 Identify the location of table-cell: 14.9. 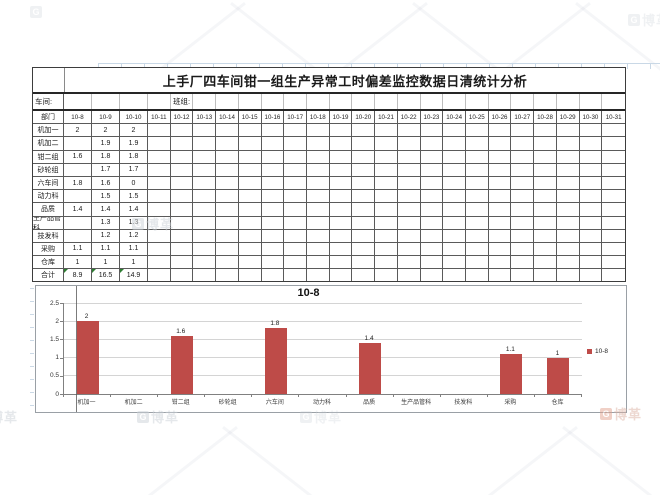
(134, 275).